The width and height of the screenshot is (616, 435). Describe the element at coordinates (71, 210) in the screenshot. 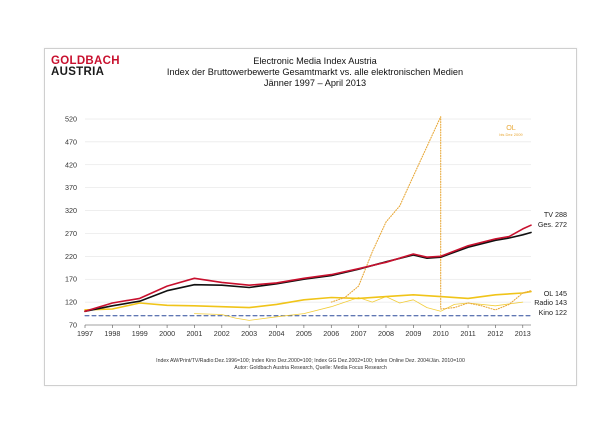

I see `y-tick-label: 320` at that location.